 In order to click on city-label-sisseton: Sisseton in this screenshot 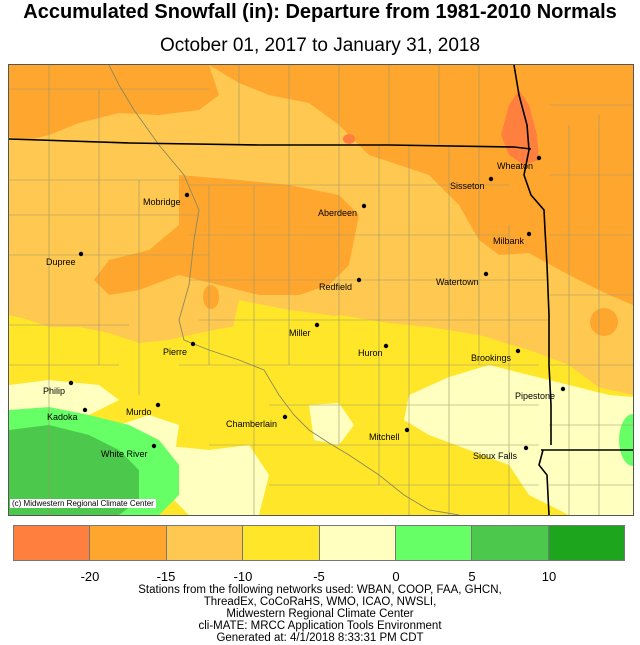, I will do `click(467, 186)`.